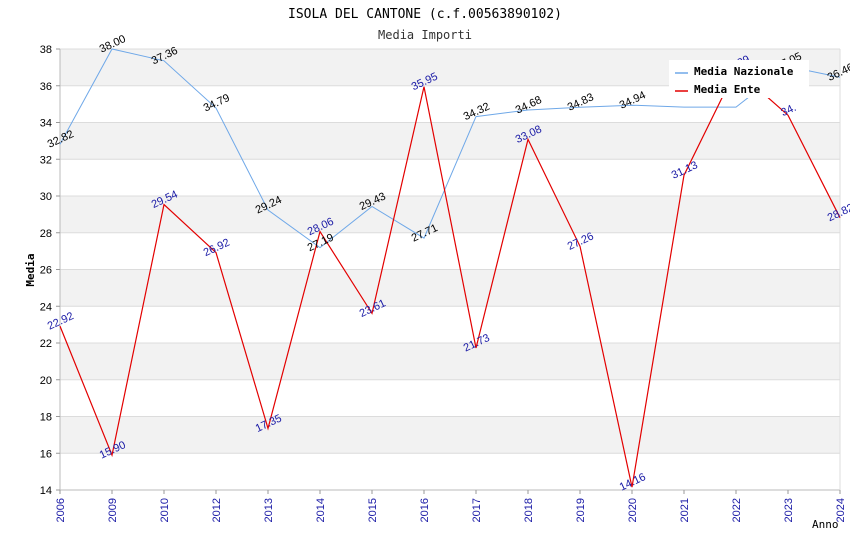 The image size is (850, 550). What do you see at coordinates (217, 510) in the screenshot?
I see `x-tick-label: 2012` at bounding box center [217, 510].